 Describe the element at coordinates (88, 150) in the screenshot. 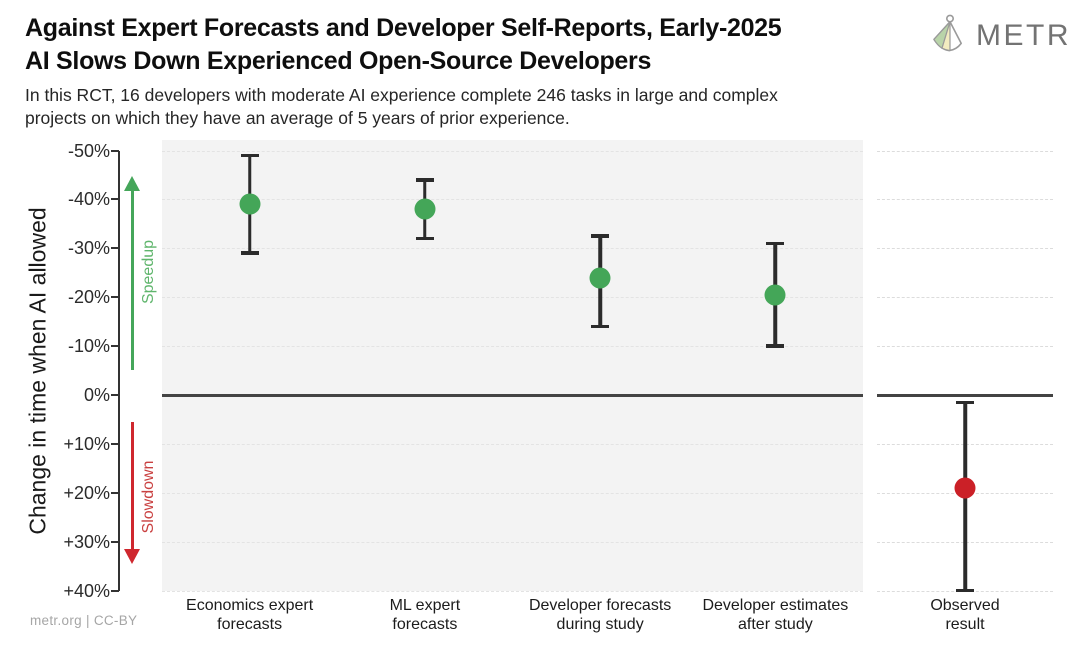

I see `y-tick-label: -50%` at that location.